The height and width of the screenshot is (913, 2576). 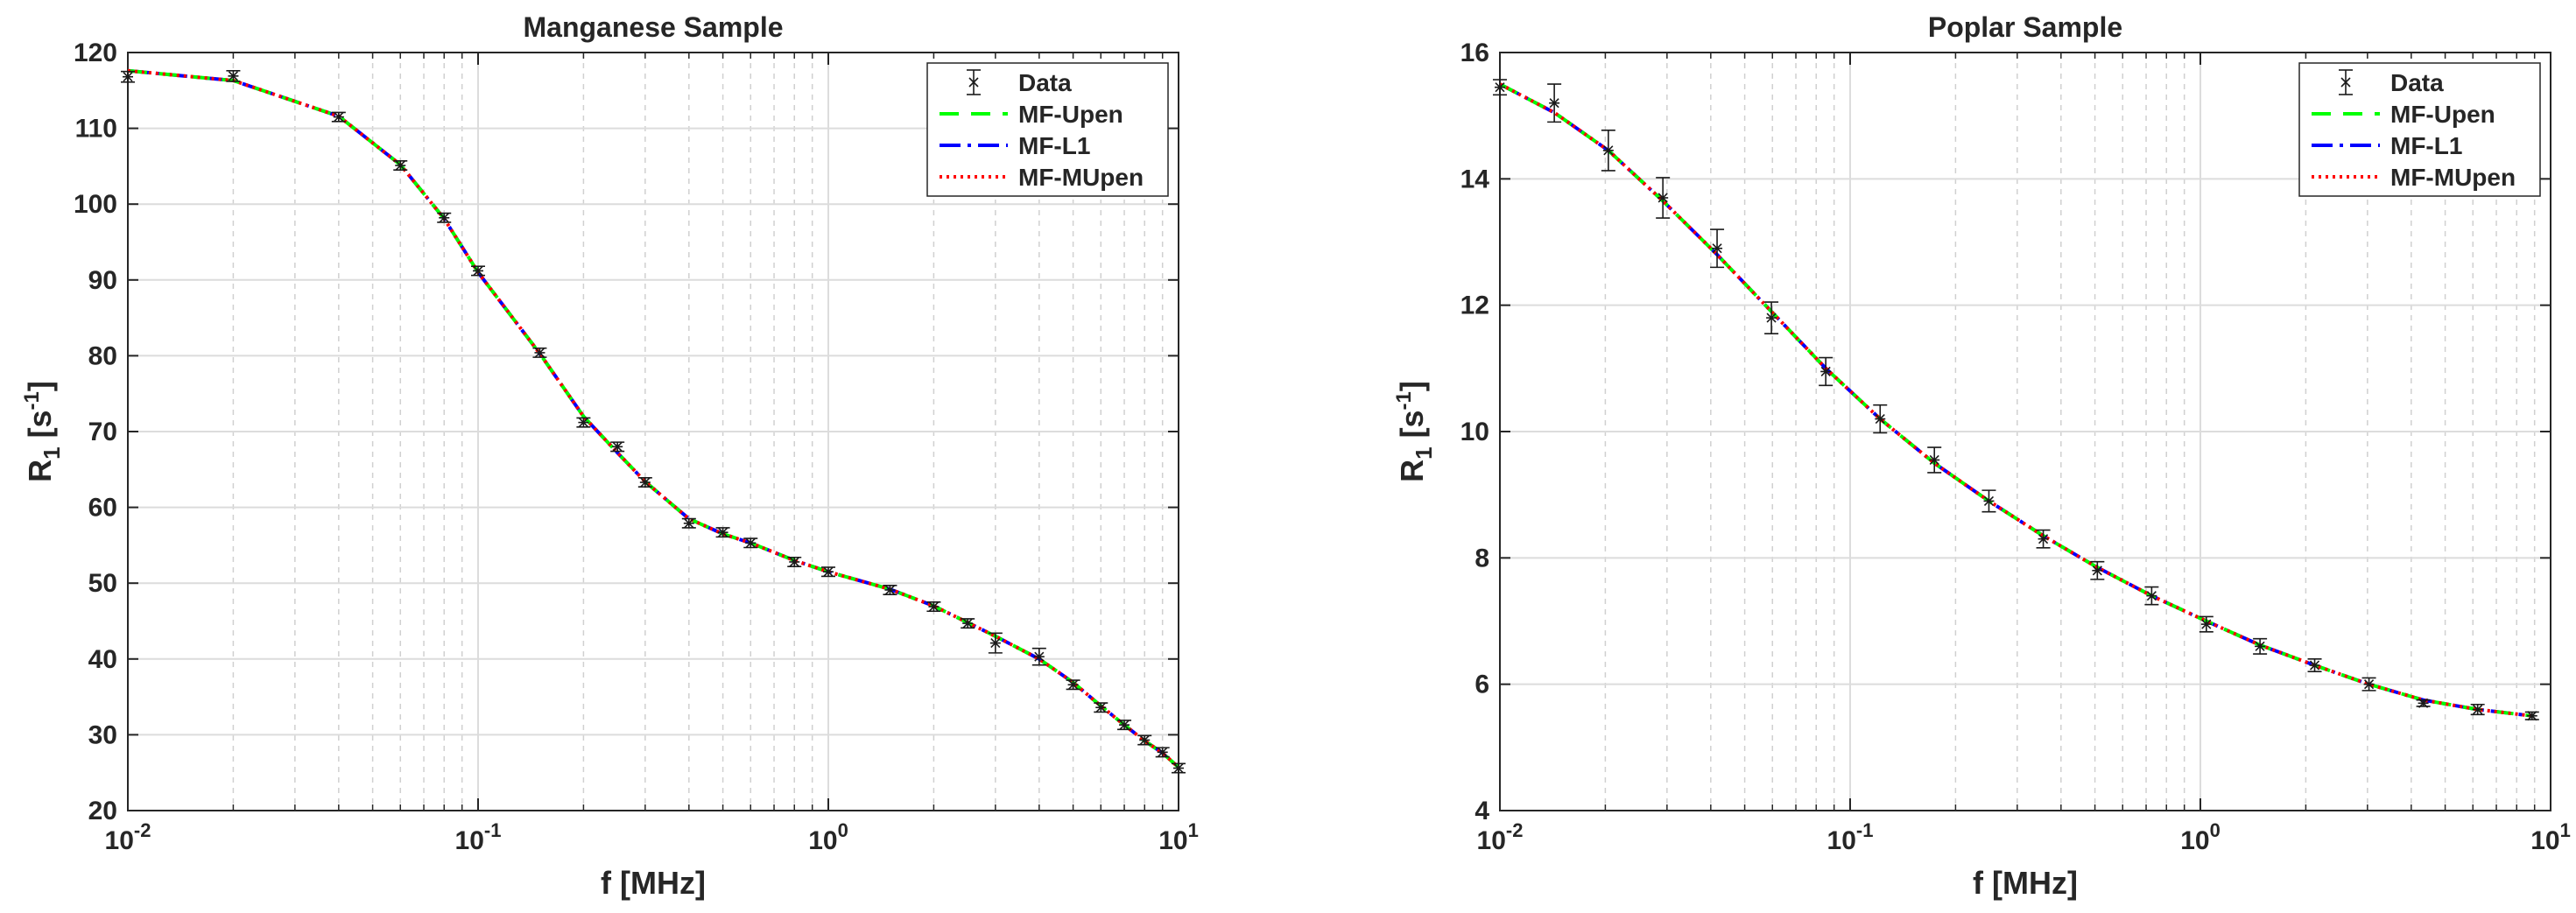 What do you see at coordinates (95, 53) in the screenshot?
I see `y-tick-label: 120` at bounding box center [95, 53].